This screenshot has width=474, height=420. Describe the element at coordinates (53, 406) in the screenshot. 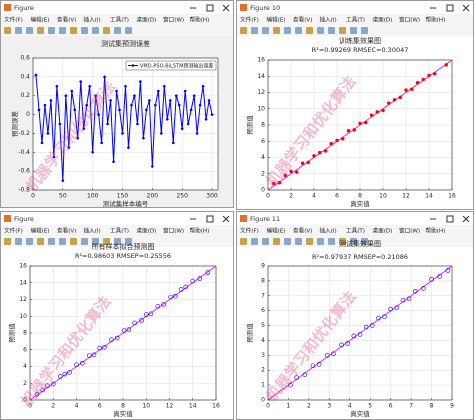

I see `x-tick-label: 2` at that location.